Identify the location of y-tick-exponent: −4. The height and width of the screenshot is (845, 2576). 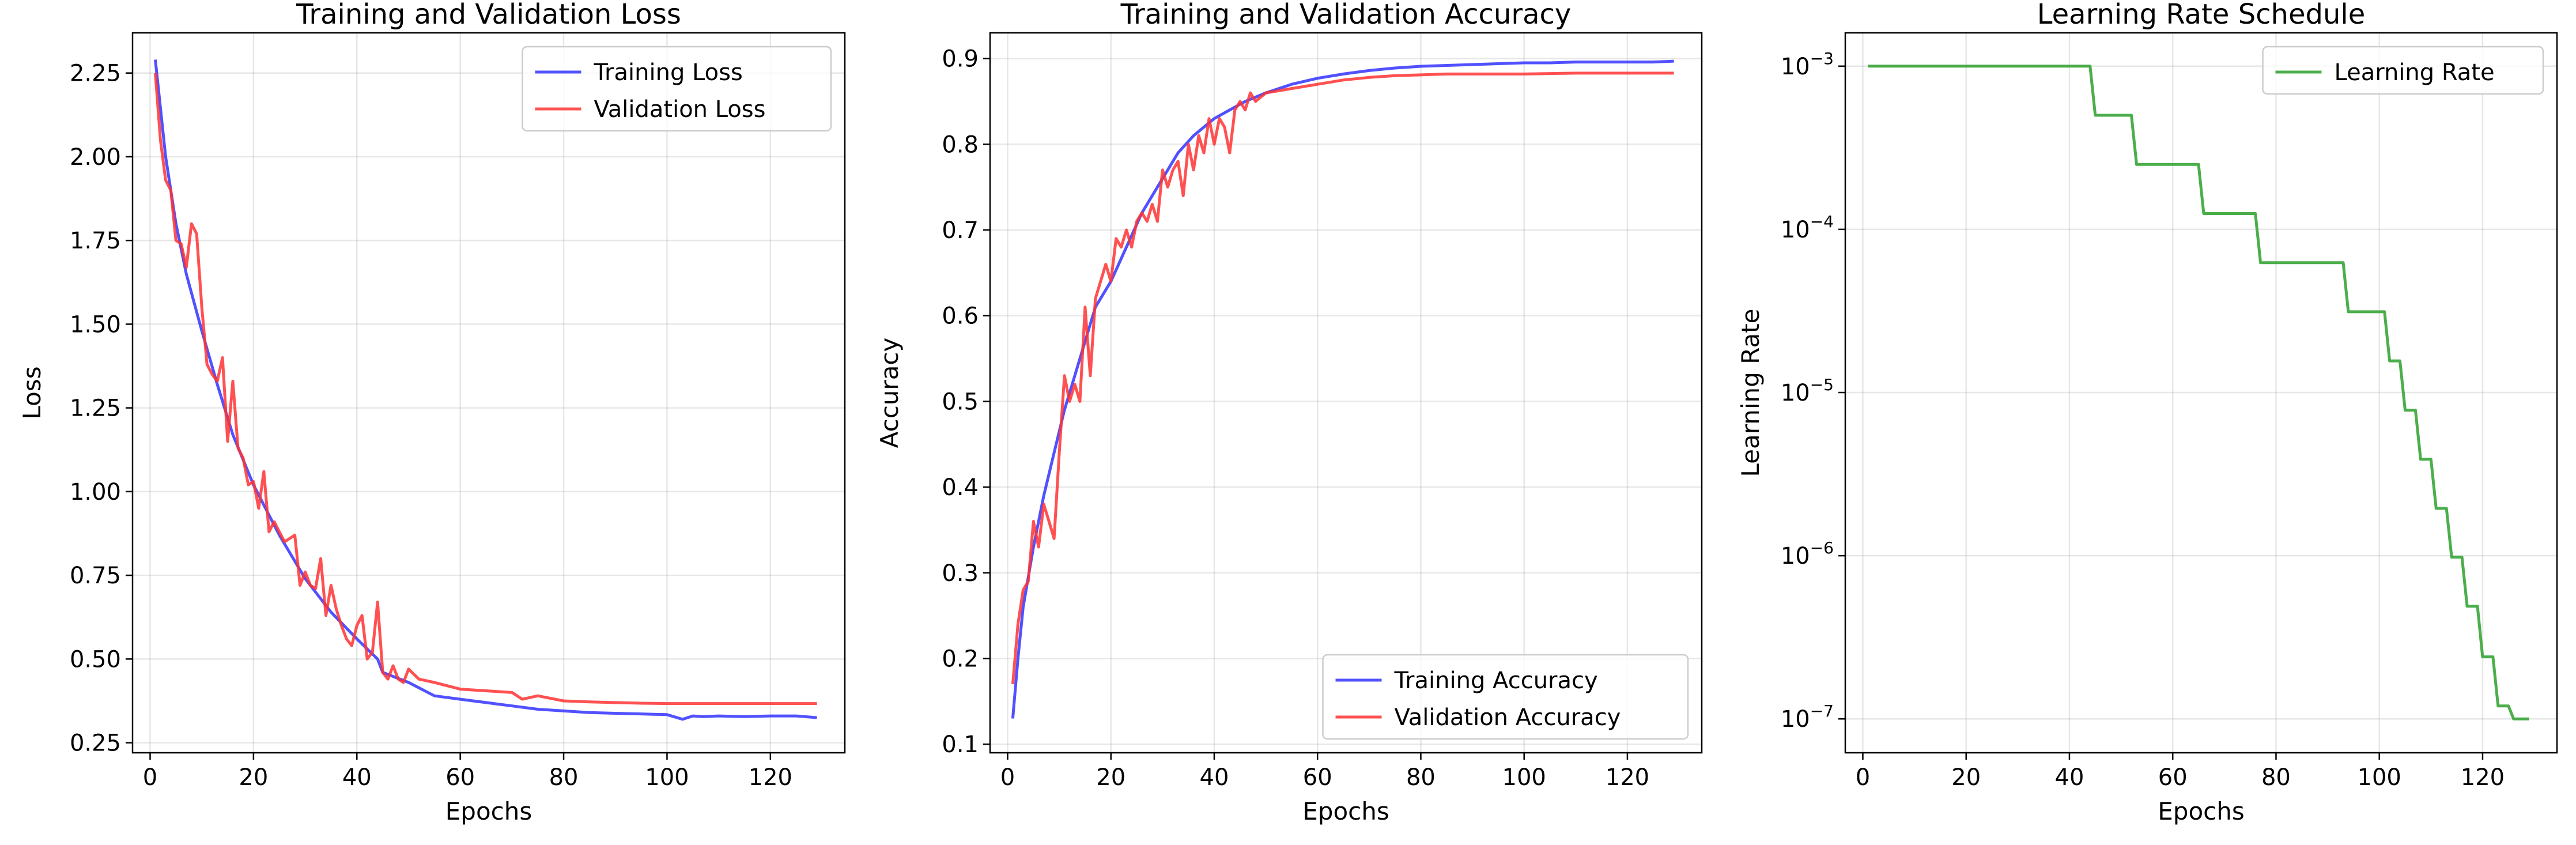
(1822, 221).